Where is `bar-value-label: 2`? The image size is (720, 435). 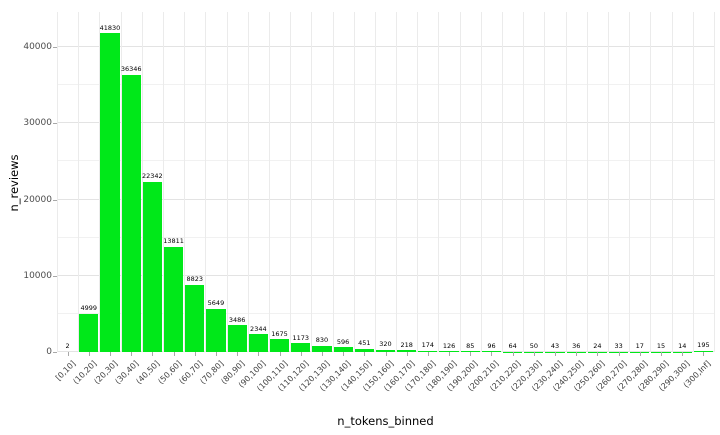 bar-value-label: 2 is located at coordinates (67, 346).